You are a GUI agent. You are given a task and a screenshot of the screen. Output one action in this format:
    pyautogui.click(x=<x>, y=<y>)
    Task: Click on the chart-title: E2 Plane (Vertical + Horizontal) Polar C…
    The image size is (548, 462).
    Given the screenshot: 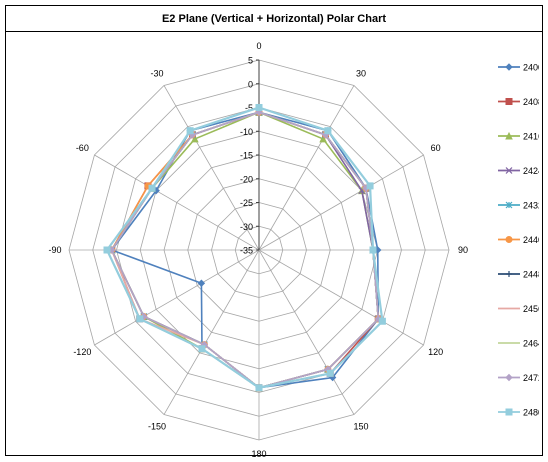 What is the action you would take?
    pyautogui.click(x=274, y=18)
    